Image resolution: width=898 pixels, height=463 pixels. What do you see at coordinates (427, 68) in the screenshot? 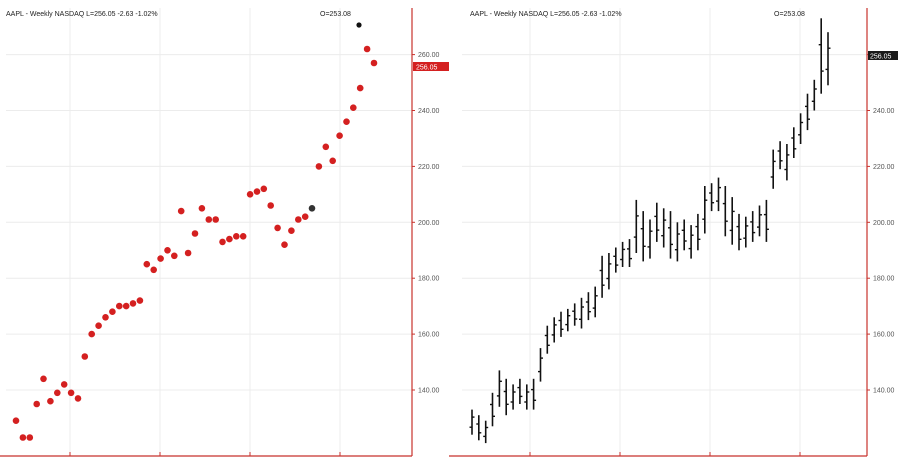
I see `dot-chart-last-price-label: 256.05` at bounding box center [427, 68].